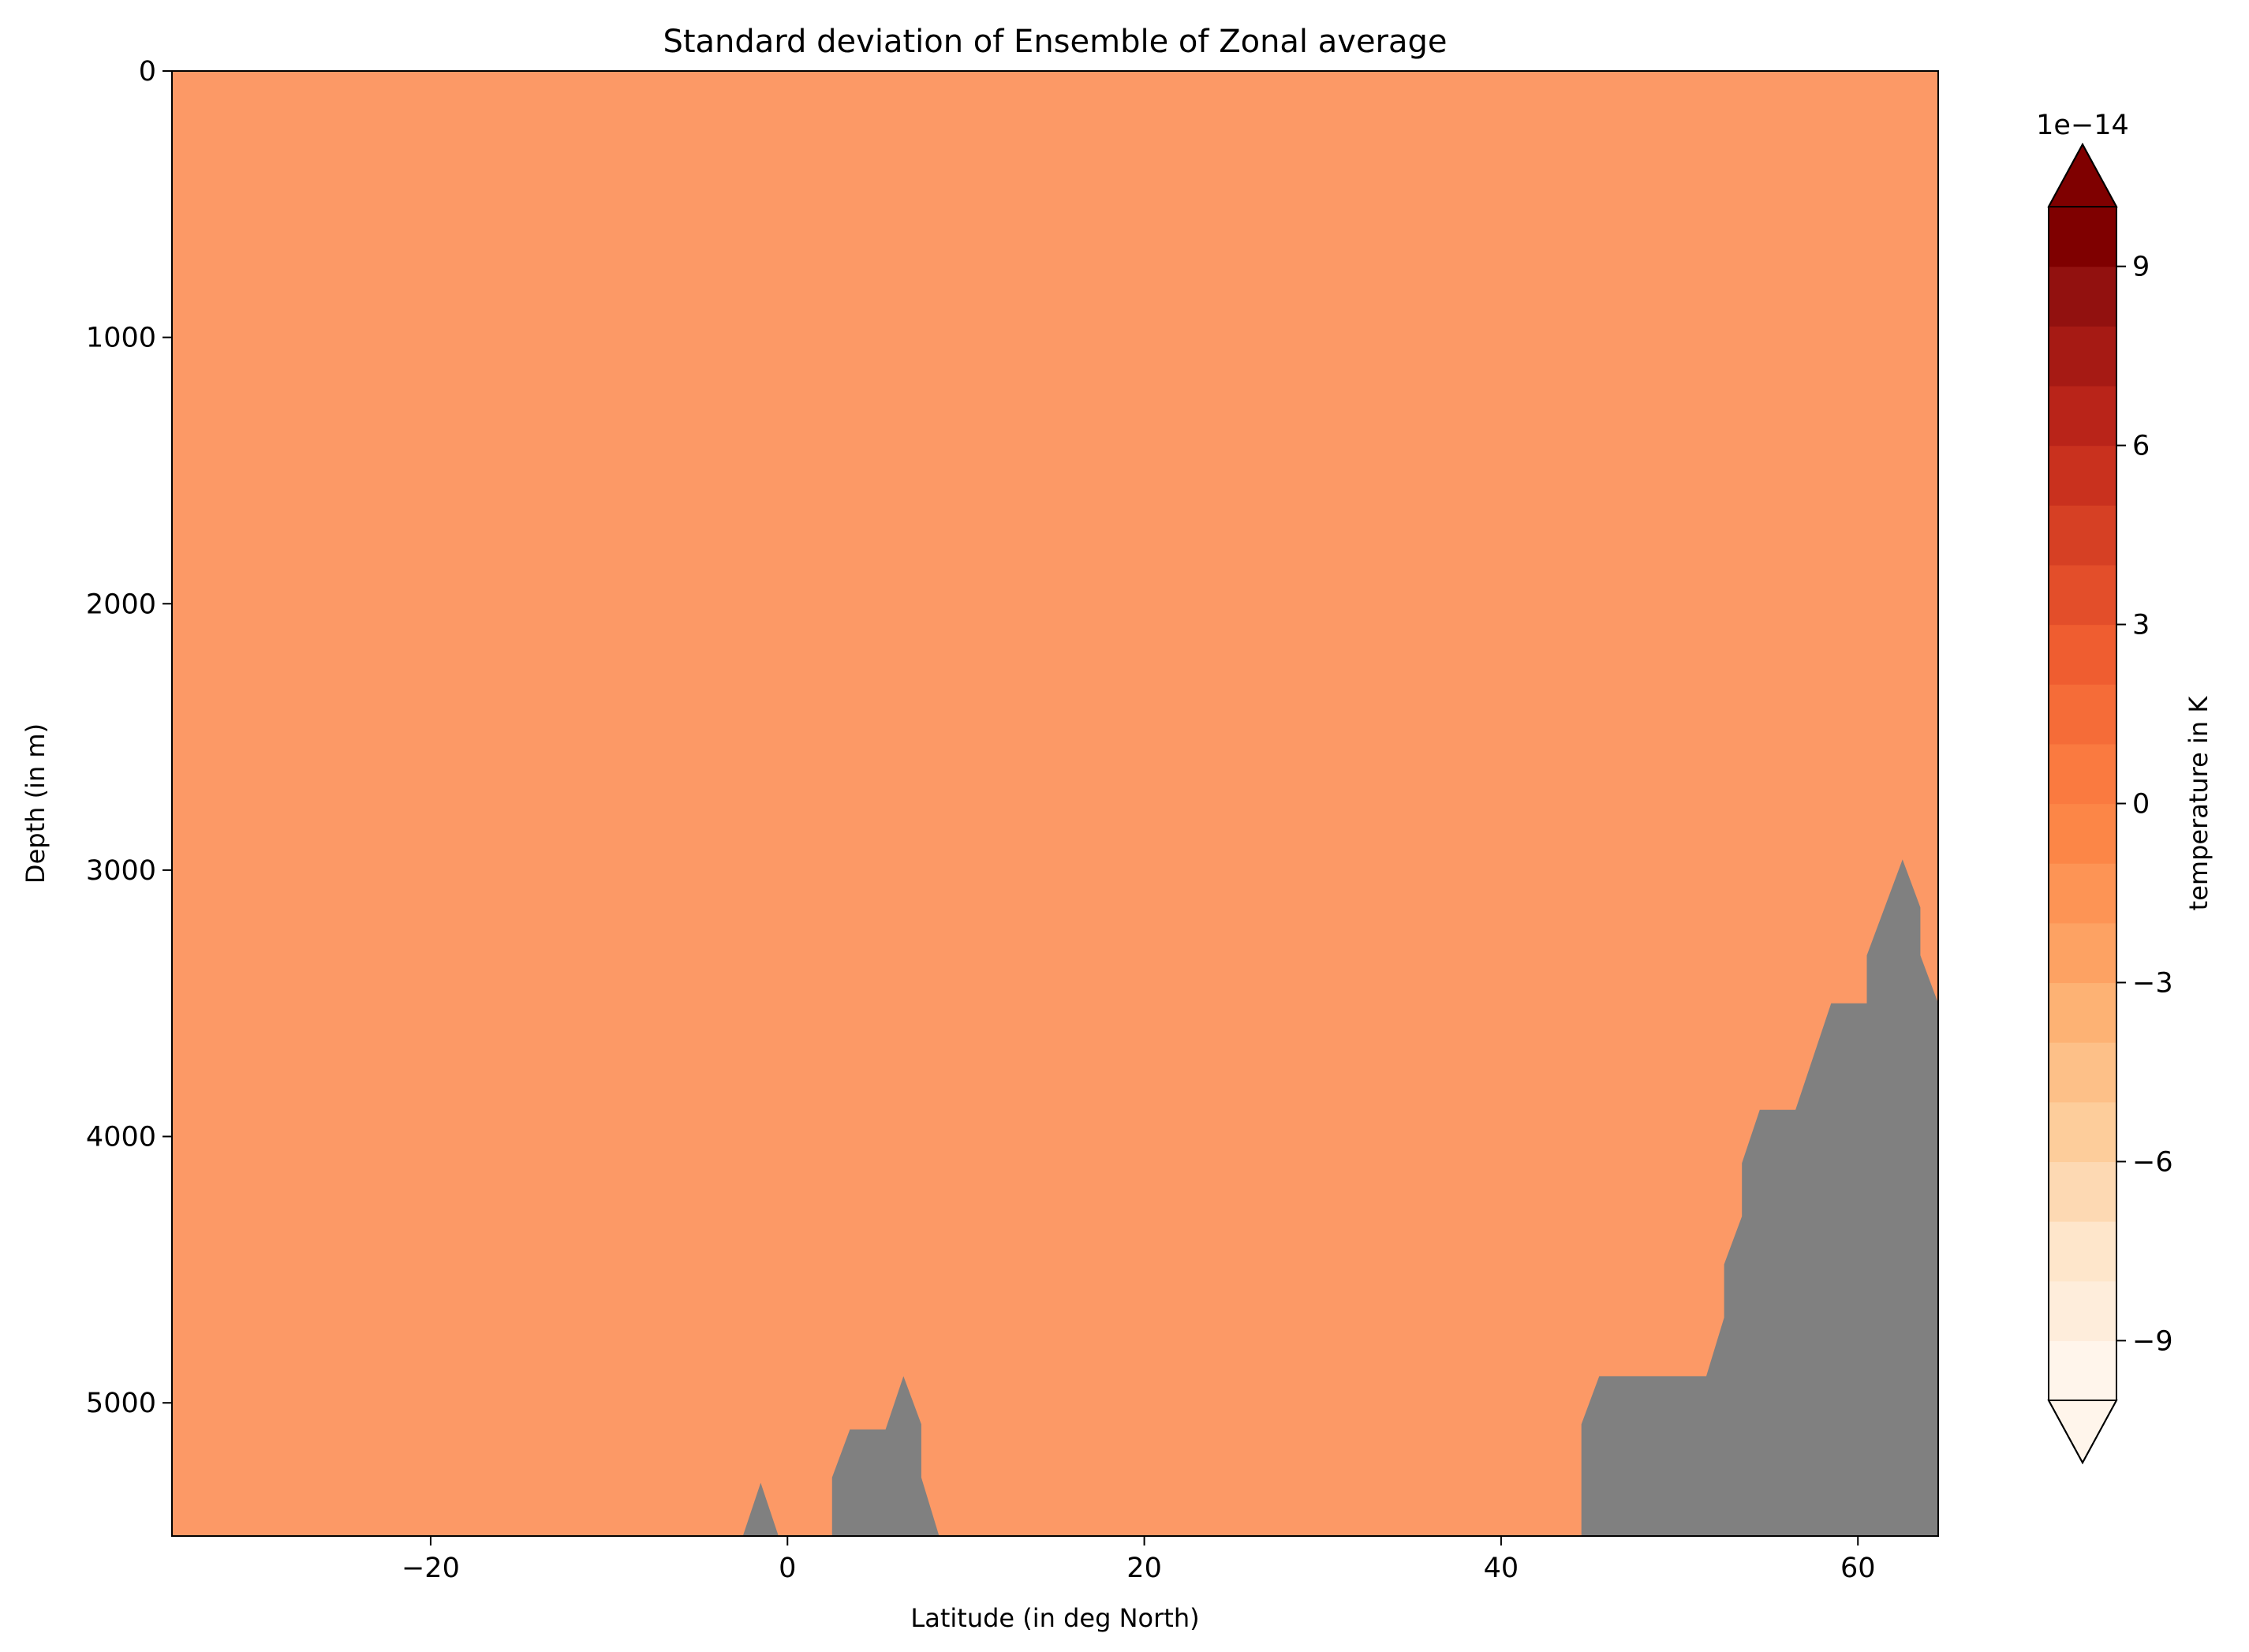 The width and height of the screenshot is (2249, 1652). I want to click on x-axis-label: Latitude (in deg North), so click(1054, 1618).